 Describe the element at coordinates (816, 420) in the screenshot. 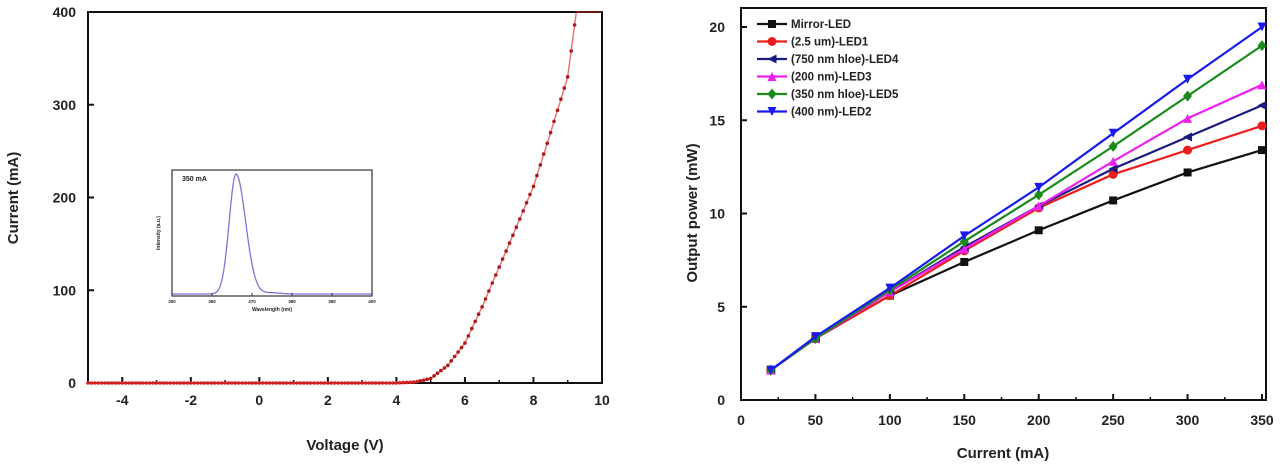

I see `x-tick-label: 50` at that location.